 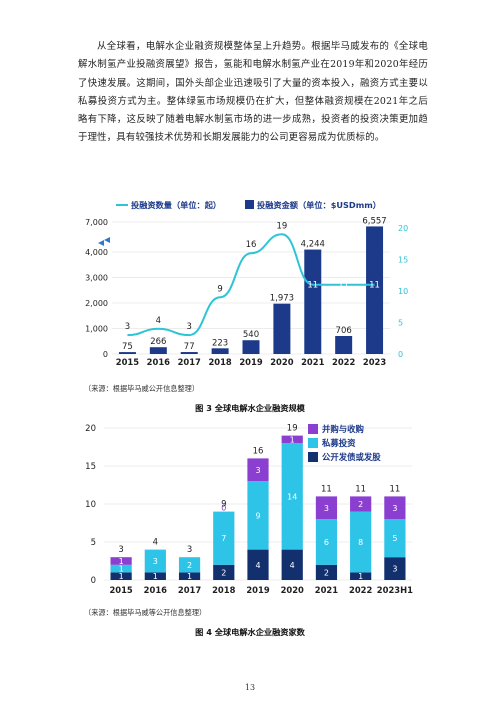 What do you see at coordinates (343, 362) in the screenshot?
I see `x-tick-label: 2022` at bounding box center [343, 362].